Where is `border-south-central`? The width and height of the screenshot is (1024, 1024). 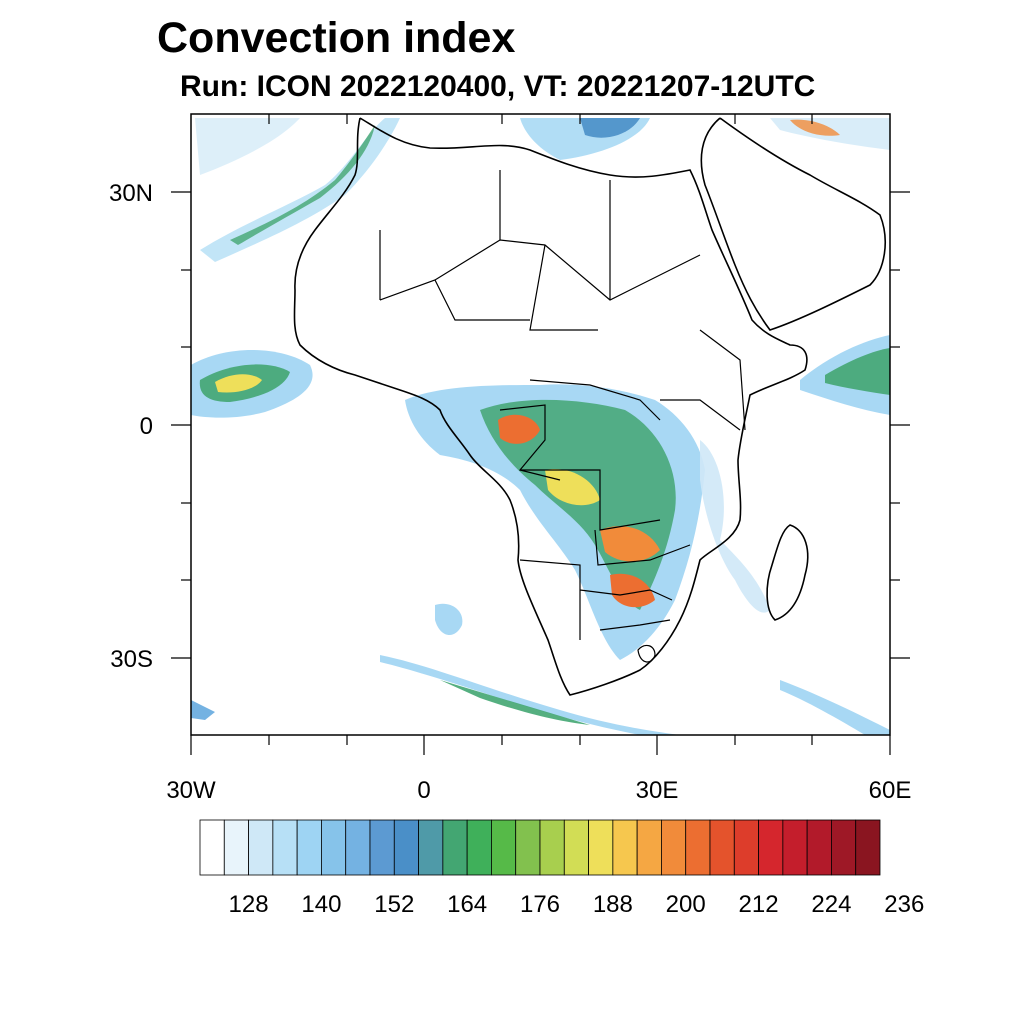 border-south-central is located at coordinates (605, 517).